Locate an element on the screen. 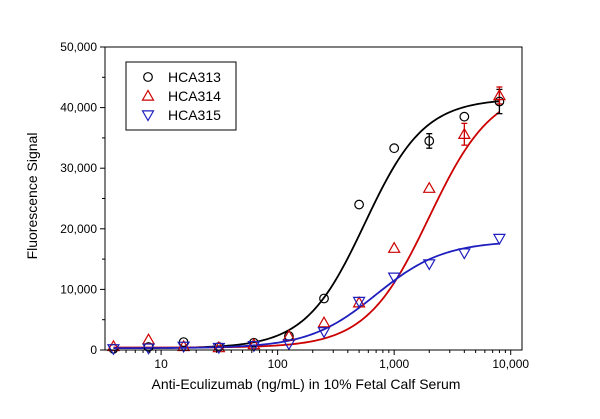 The width and height of the screenshot is (600, 419). y-tick-label: 10,000 is located at coordinates (78, 289).